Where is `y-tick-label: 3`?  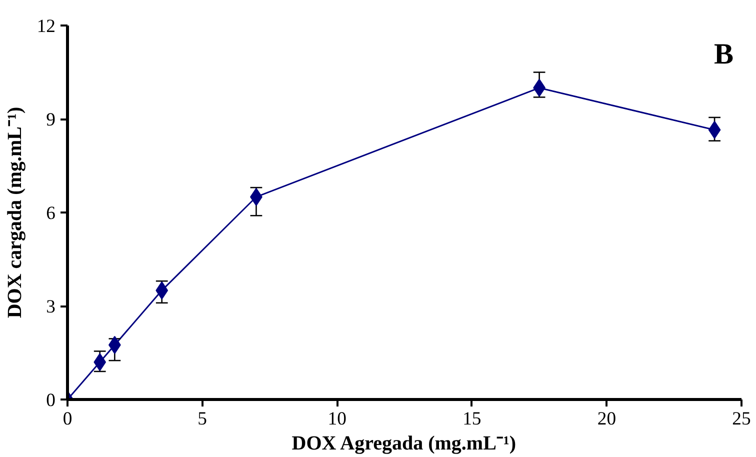 y-tick-label: 3 is located at coordinates (51, 307).